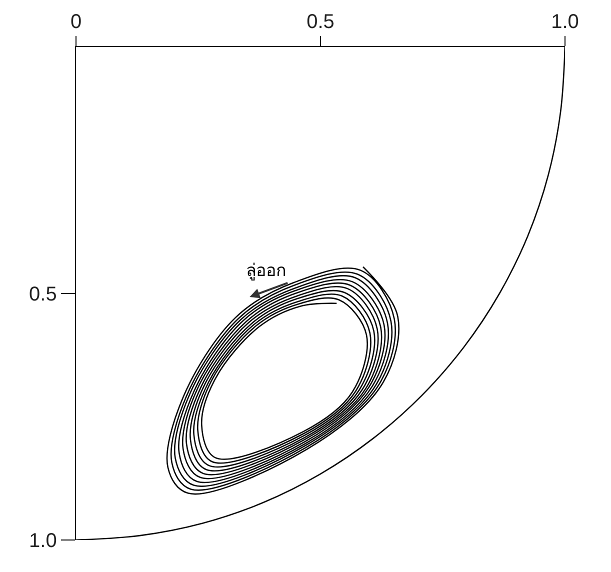 This screenshot has width=611, height=572. Describe the element at coordinates (320, 21) in the screenshot. I see `x-tick-label: 0.5` at that location.